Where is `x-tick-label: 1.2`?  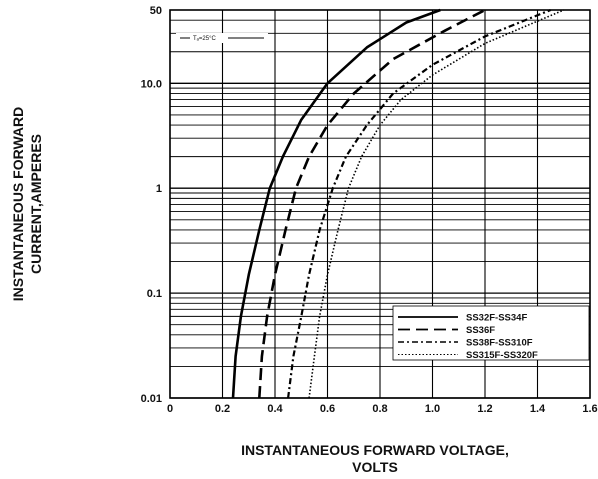 x-tick-label: 1.2 is located at coordinates (484, 409).